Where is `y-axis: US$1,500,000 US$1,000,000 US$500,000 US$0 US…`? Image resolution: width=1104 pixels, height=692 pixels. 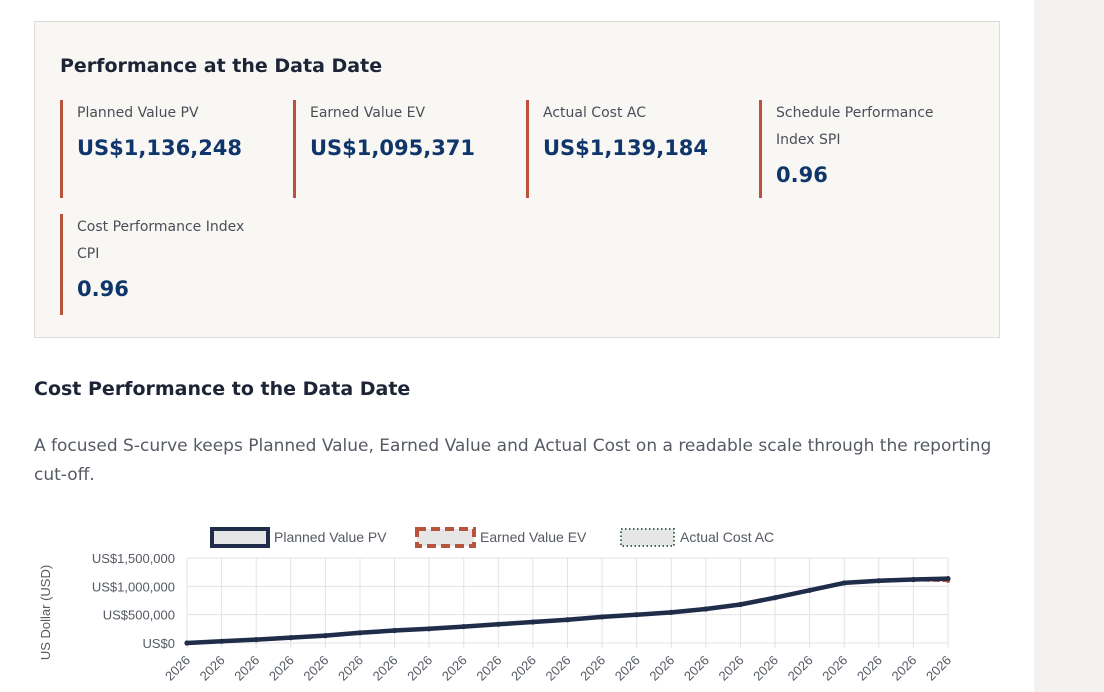
y-axis: US$1,500,000 US$1,000,000 US$500,000 US$0 US… is located at coordinates (106, 605).